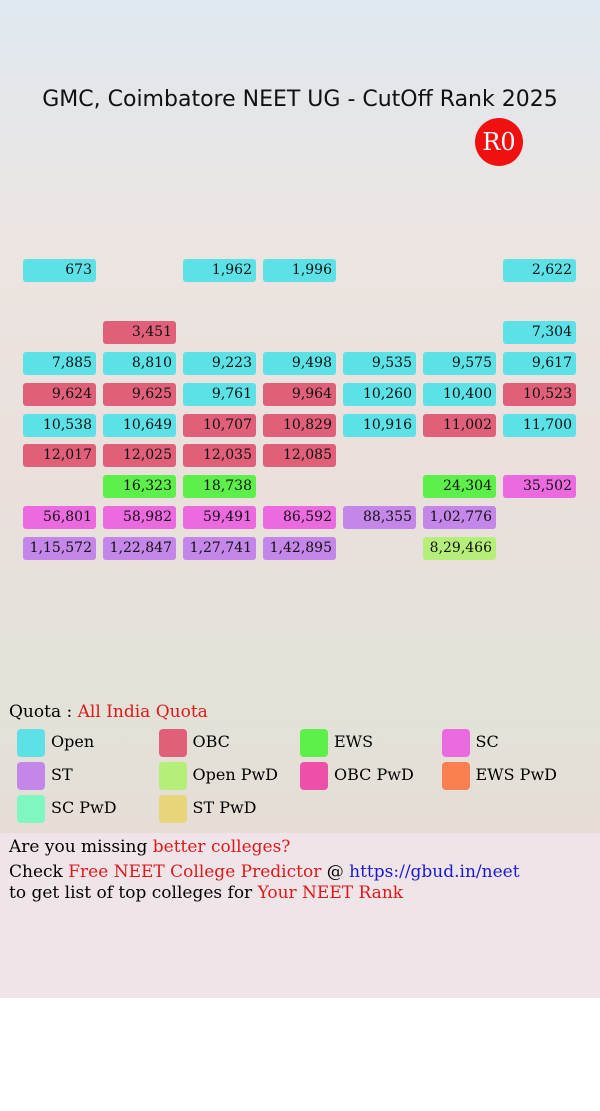 The image size is (600, 1111). What do you see at coordinates (142, 712) in the screenshot?
I see `quota-value: All India Quota` at bounding box center [142, 712].